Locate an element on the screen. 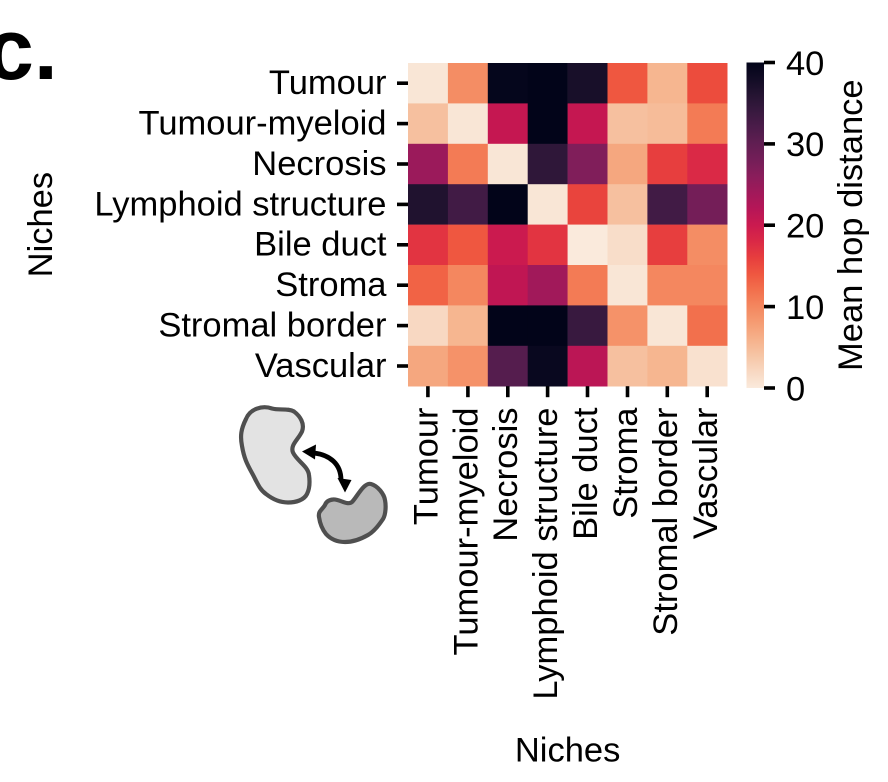 Image resolution: width=888 pixels, height=782 pixels. svg-text: 40 is located at coordinates (805, 64).